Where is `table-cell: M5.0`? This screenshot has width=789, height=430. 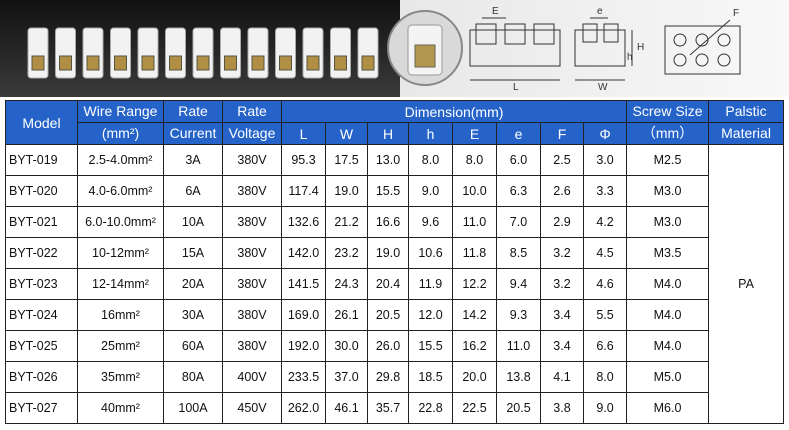
table-cell: M5.0 is located at coordinates (668, 377).